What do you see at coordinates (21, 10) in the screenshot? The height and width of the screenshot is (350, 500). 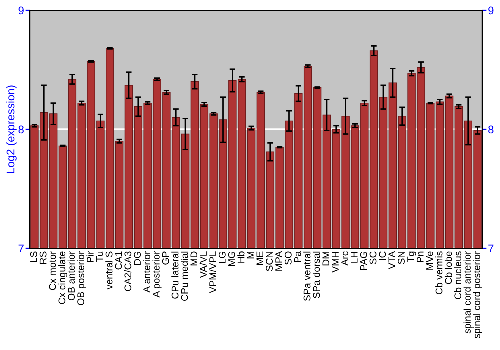 I see `y-tick-label: 9` at bounding box center [21, 10].